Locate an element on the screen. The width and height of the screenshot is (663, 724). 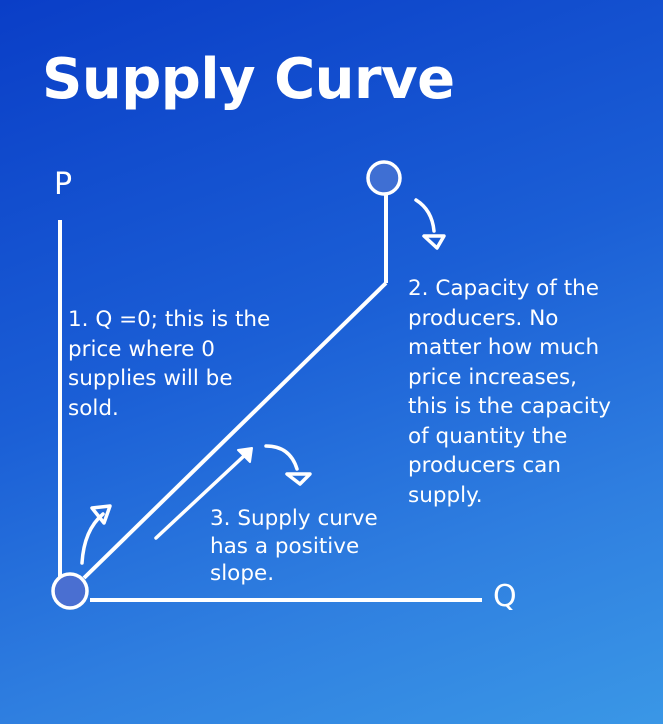
note1-arrow is located at coordinates (92, 538).